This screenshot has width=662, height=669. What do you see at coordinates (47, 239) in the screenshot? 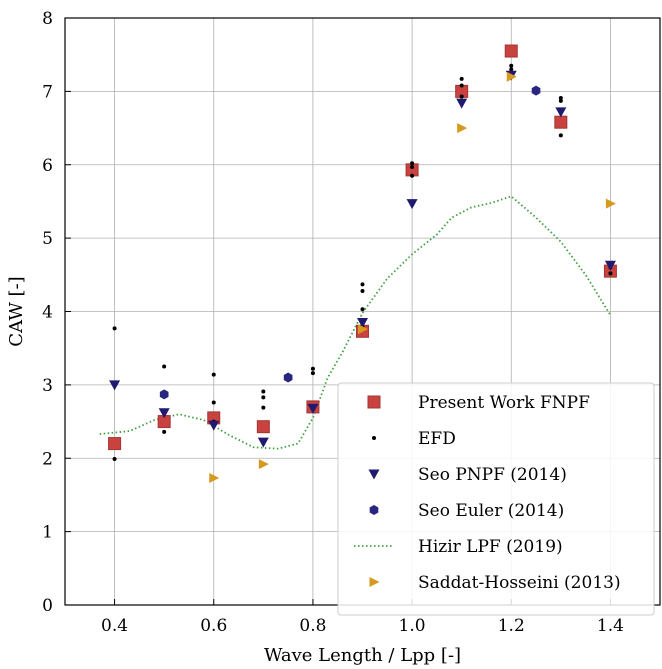
I see `y-tick-label: 5` at bounding box center [47, 239].